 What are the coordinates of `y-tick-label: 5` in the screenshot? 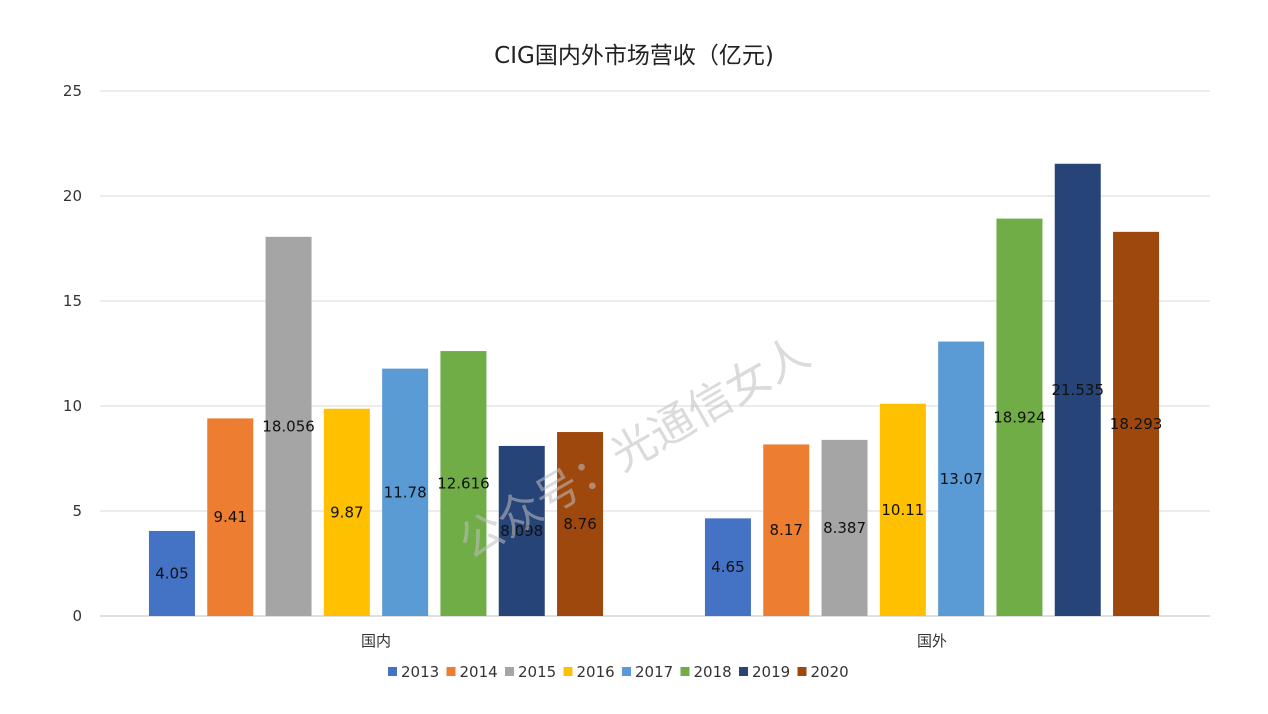 It's located at (77, 511).